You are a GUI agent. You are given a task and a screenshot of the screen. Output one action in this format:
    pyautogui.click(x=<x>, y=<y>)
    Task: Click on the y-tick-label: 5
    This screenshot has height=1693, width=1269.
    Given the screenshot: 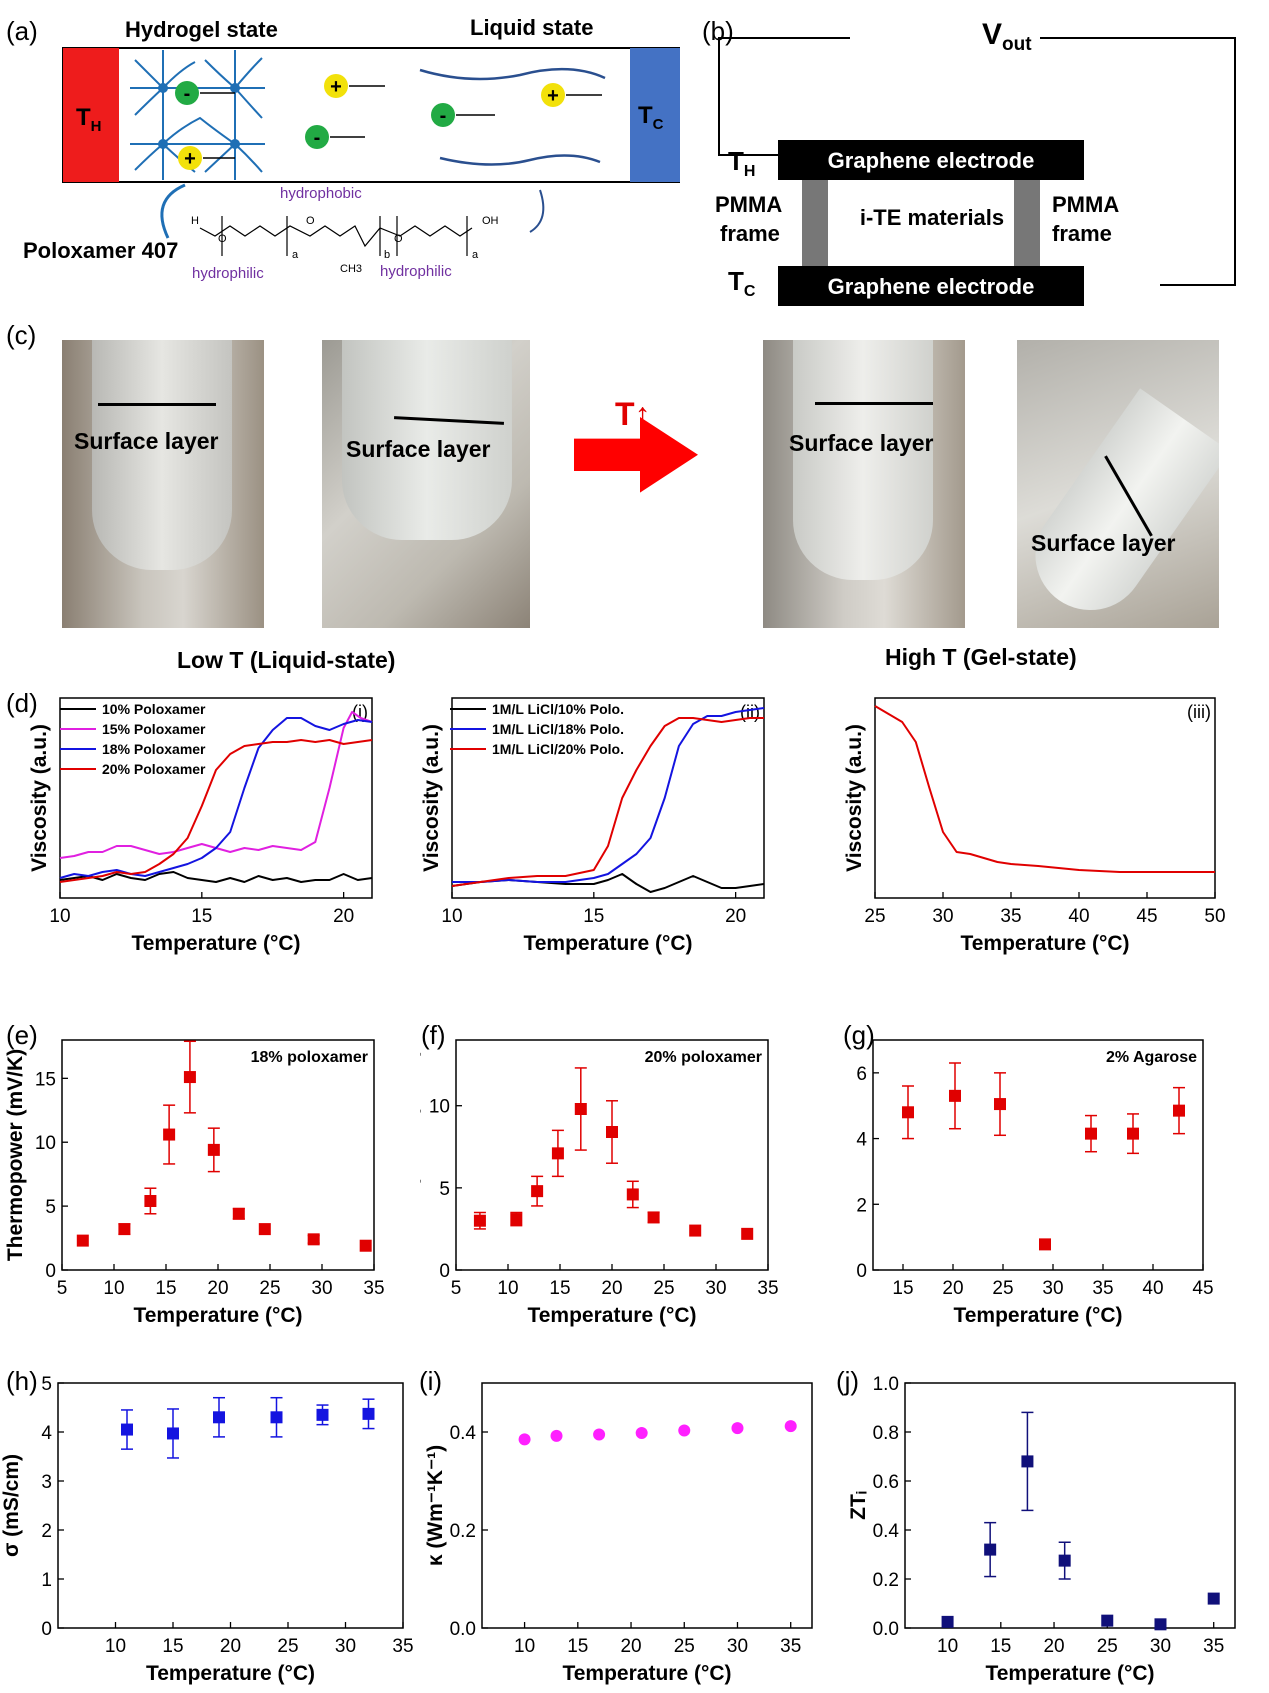 What is the action you would take?
    pyautogui.click(x=50, y=1207)
    